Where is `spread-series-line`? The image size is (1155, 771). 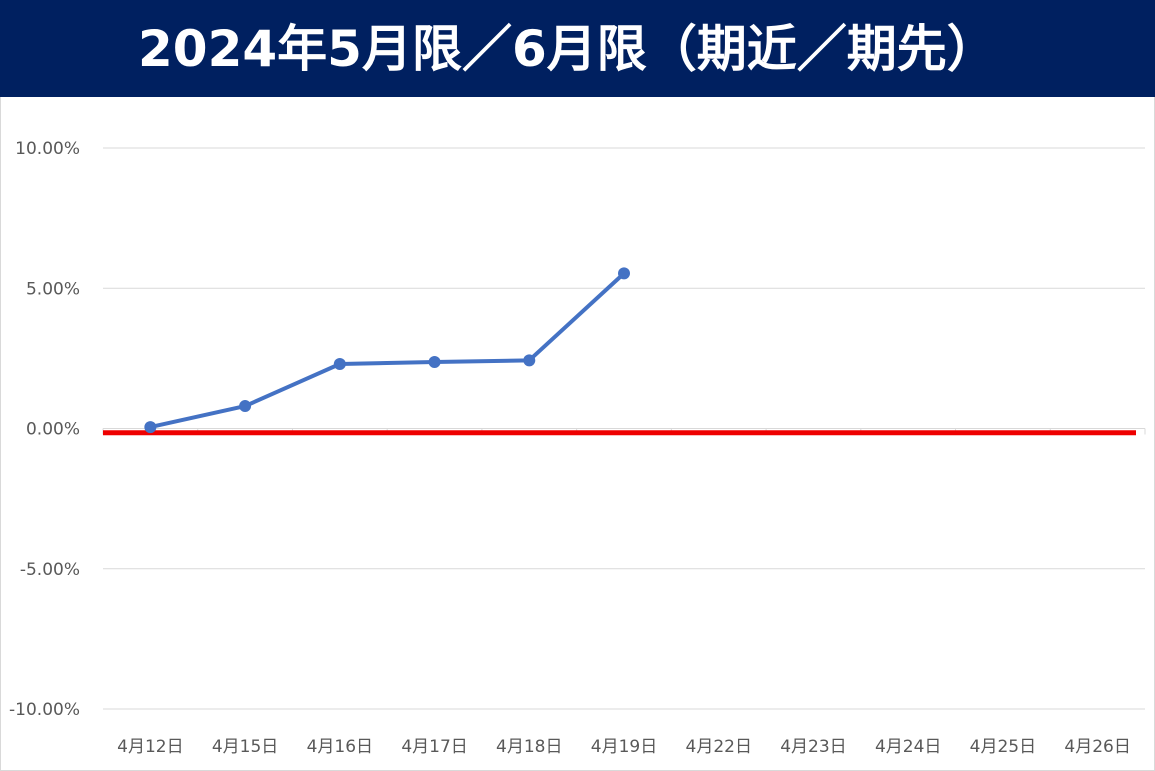 spread-series-line is located at coordinates (387, 350).